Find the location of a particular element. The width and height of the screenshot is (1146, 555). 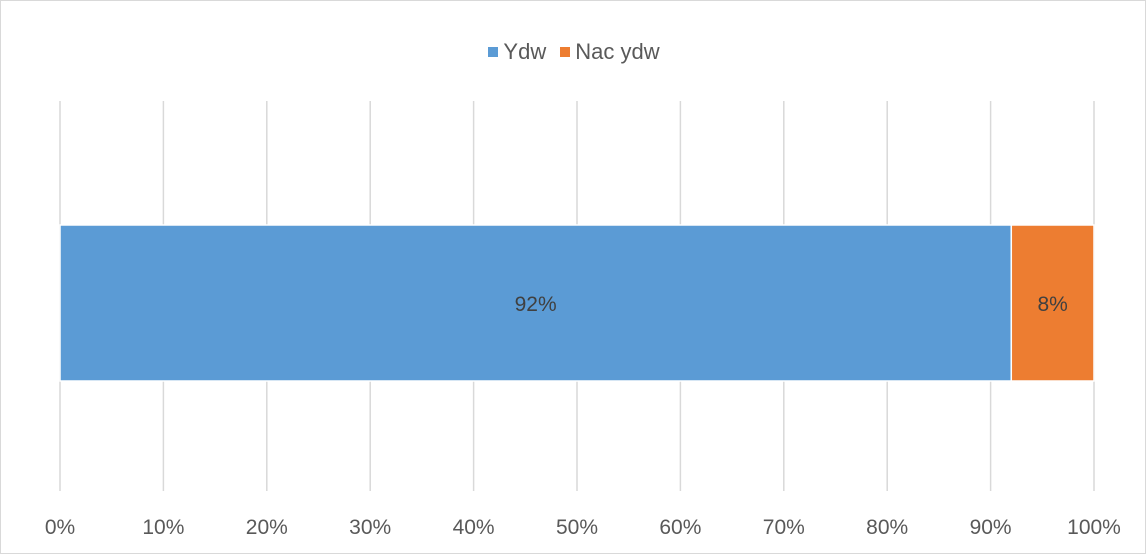

x-tick-label-80: 80% is located at coordinates (887, 527).